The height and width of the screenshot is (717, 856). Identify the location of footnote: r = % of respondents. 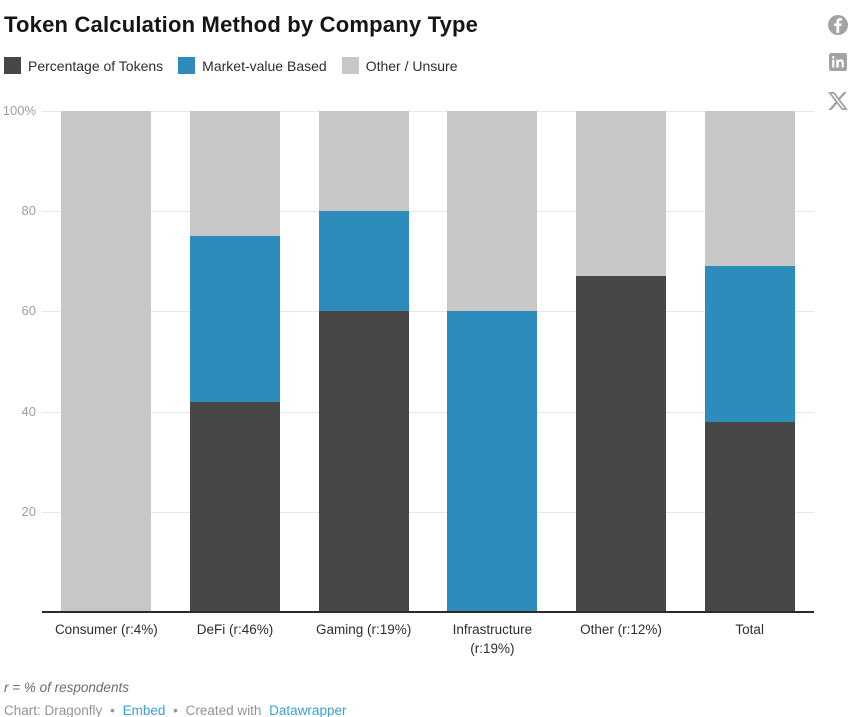
(66, 687).